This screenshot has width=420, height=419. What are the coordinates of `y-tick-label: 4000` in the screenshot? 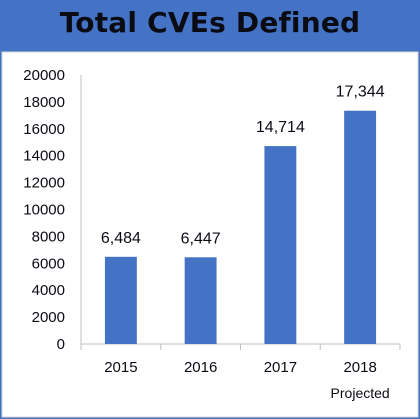 It's located at (48, 290).